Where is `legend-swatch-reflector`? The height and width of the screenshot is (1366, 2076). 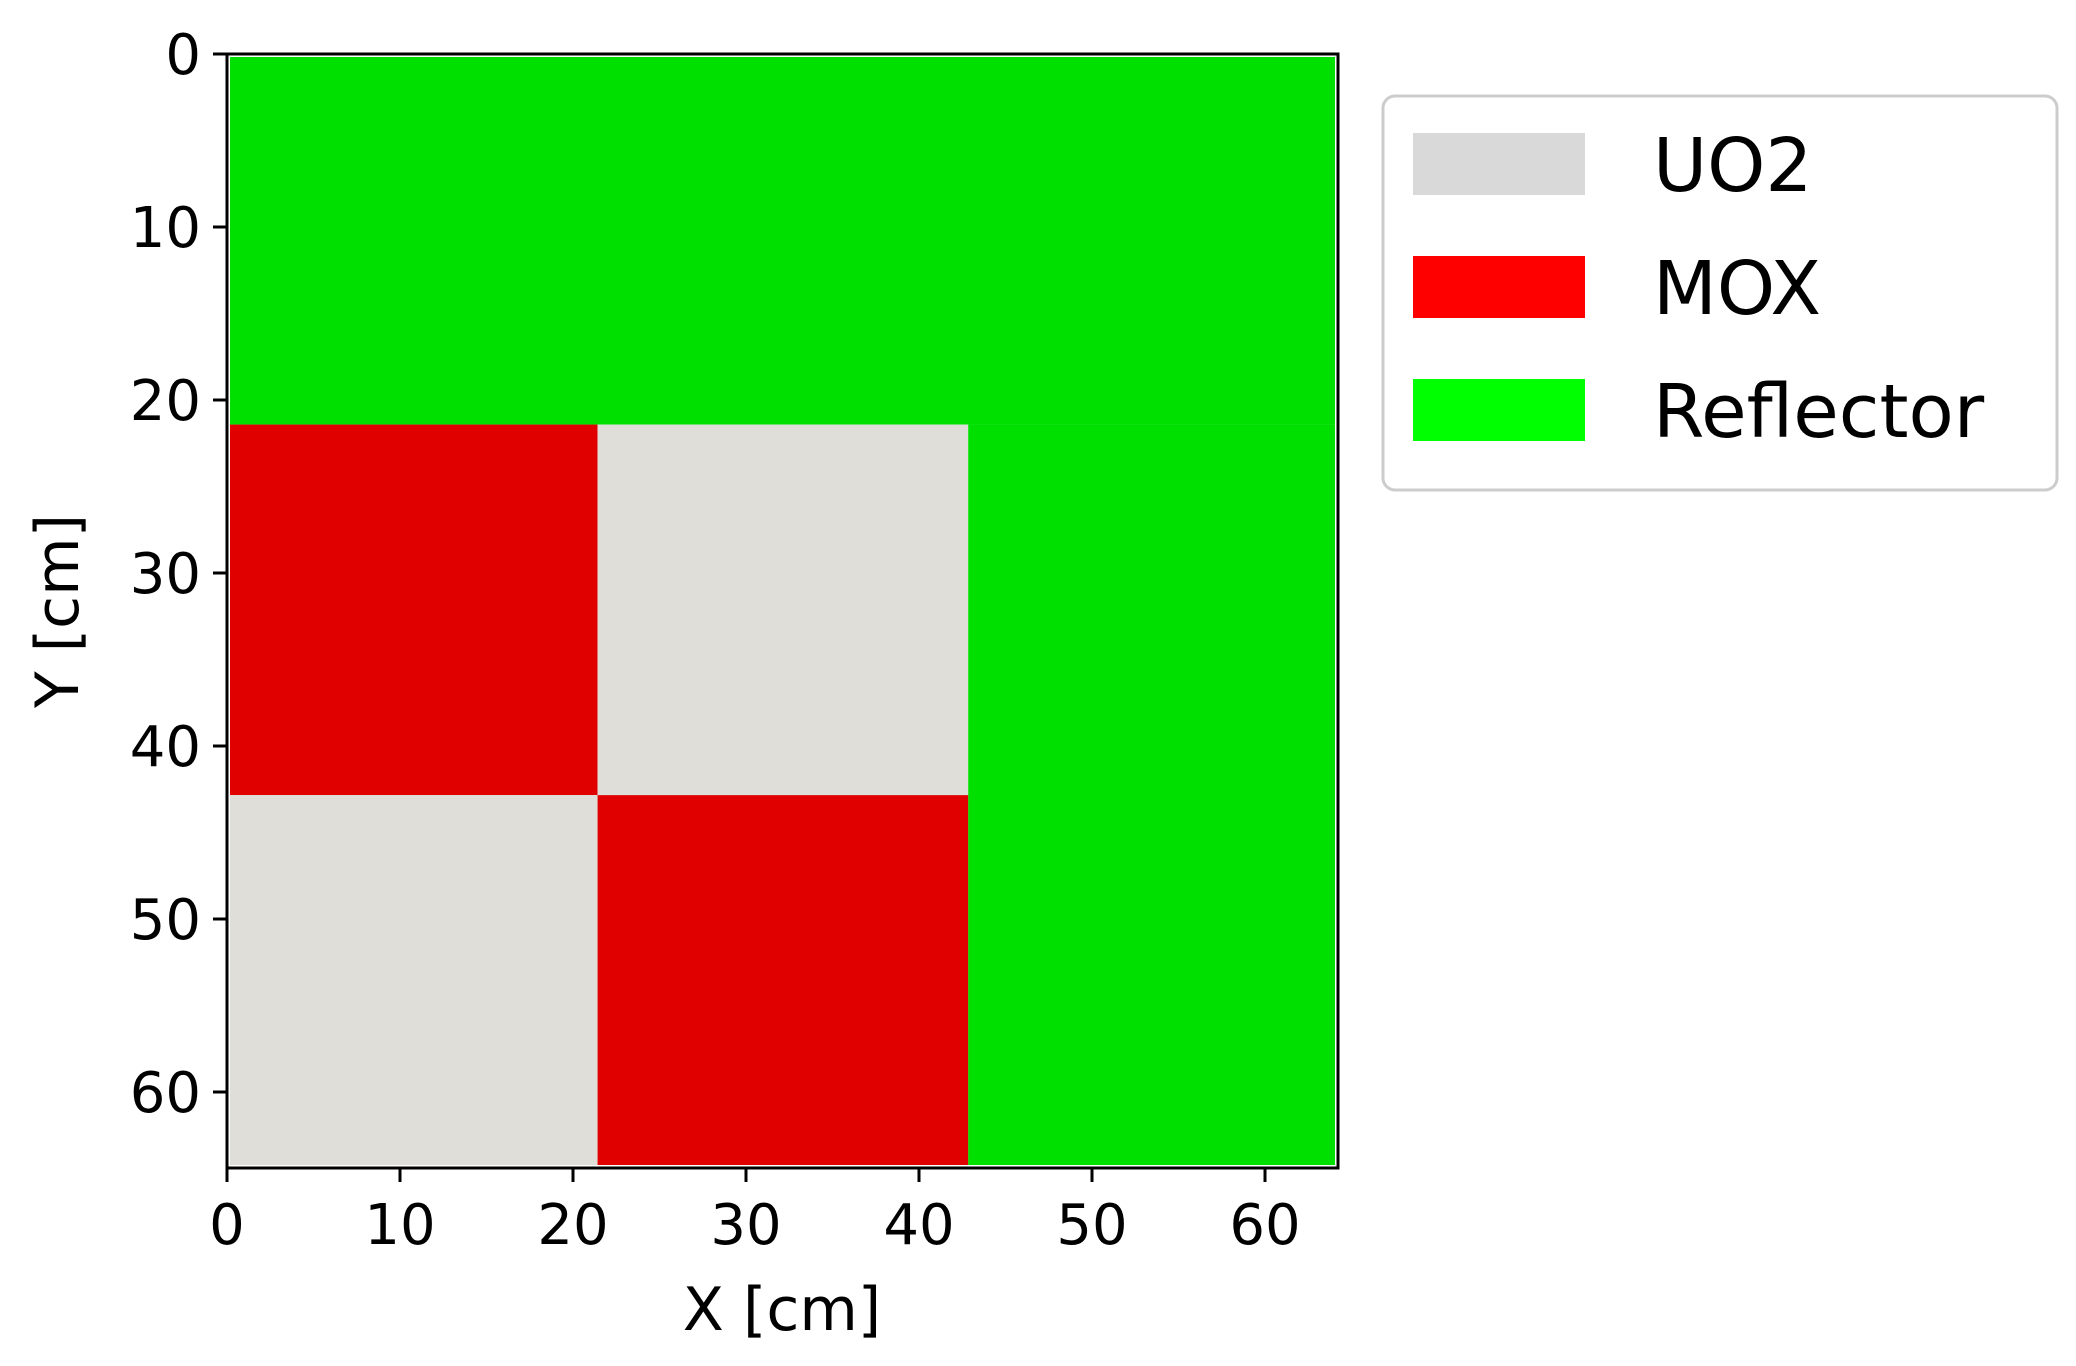 legend-swatch-reflector is located at coordinates (1499, 410).